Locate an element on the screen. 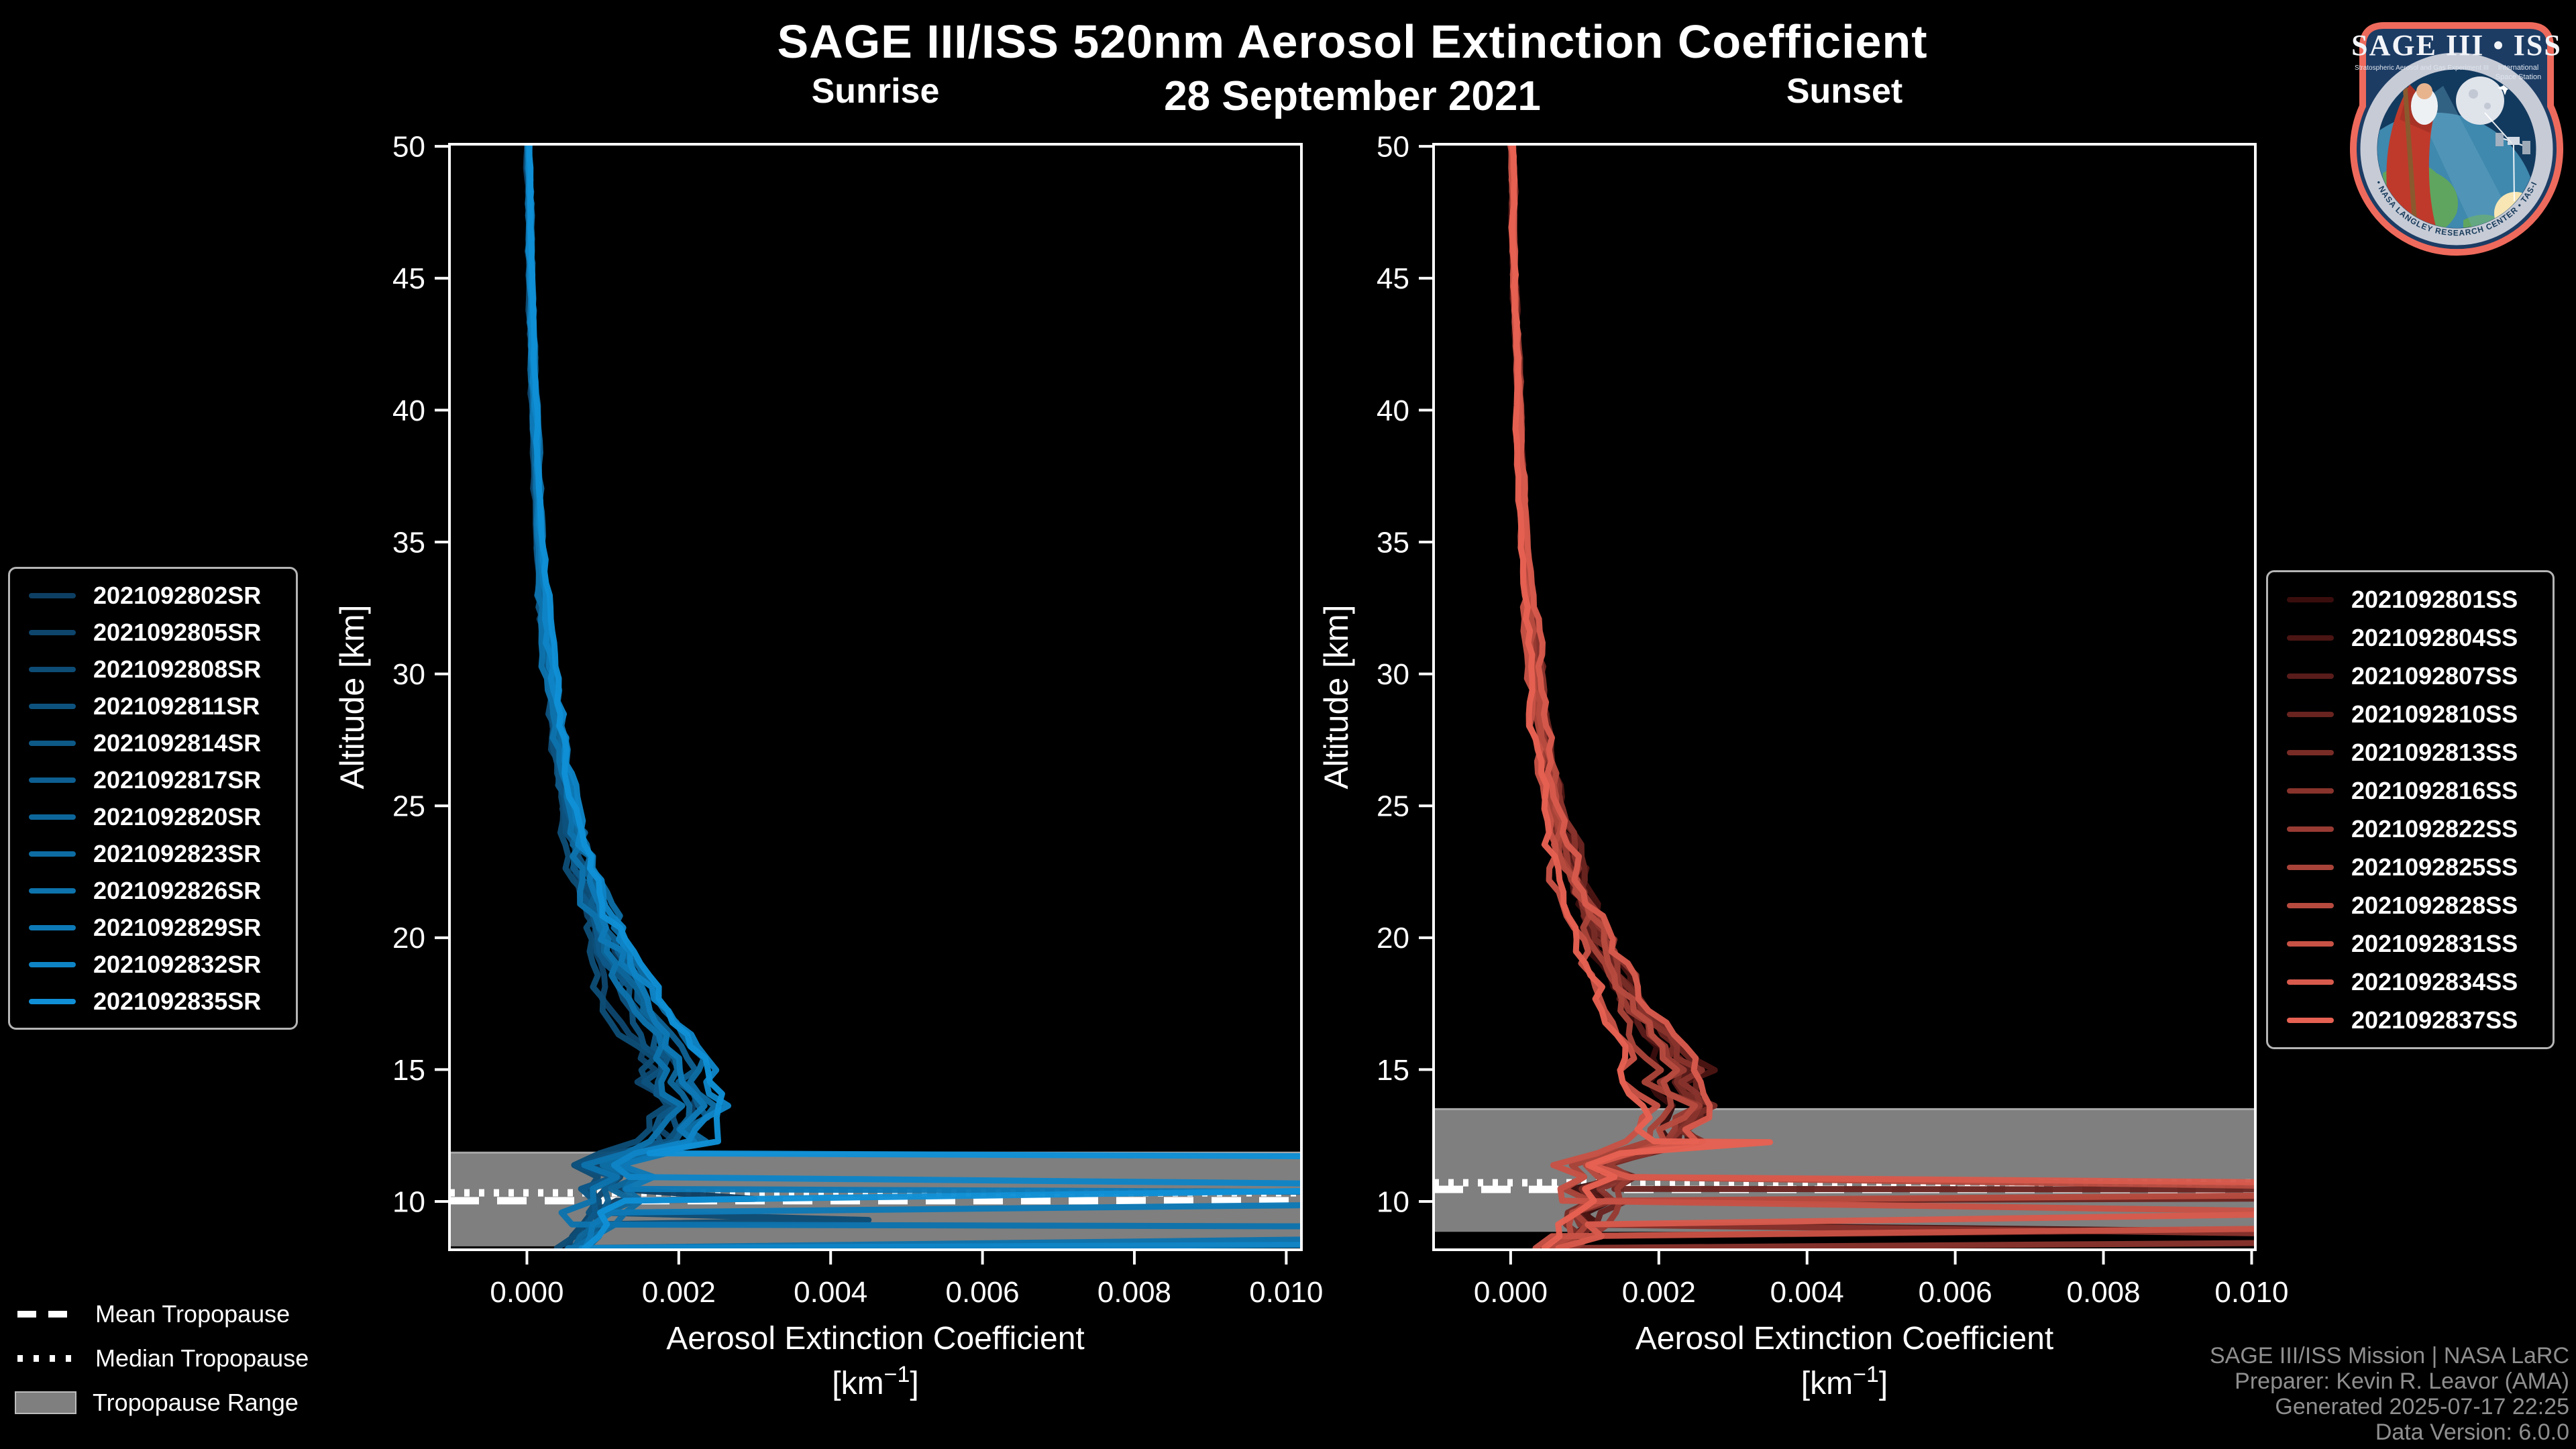 Image resolution: width=2576 pixels, height=1449 pixels. sunrise-panel-title: Sunrise is located at coordinates (875, 91).